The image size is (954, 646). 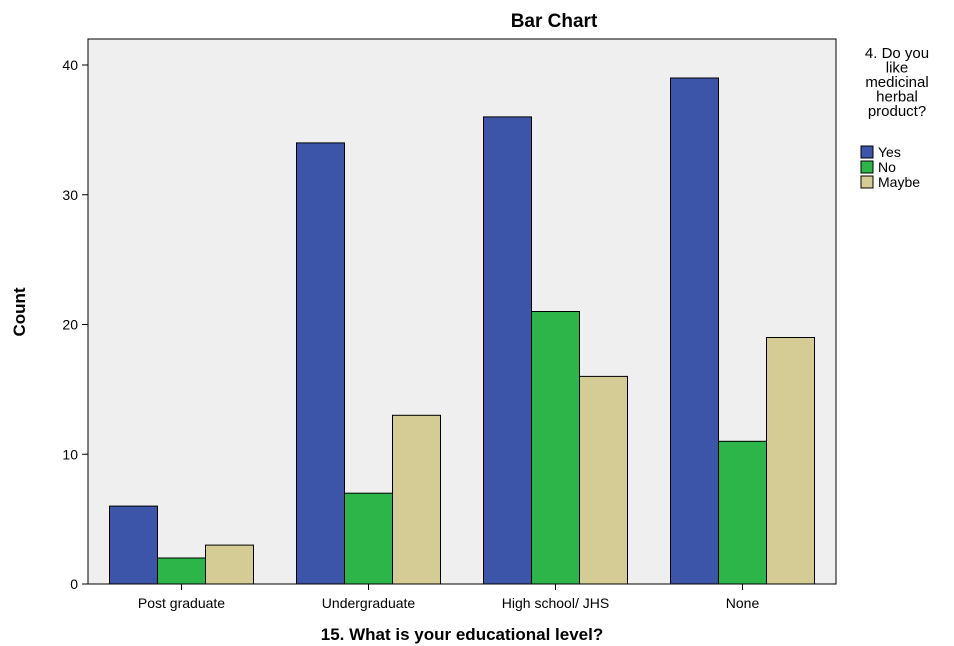 What do you see at coordinates (897, 97) in the screenshot?
I see `legend-title-line: herbal` at bounding box center [897, 97].